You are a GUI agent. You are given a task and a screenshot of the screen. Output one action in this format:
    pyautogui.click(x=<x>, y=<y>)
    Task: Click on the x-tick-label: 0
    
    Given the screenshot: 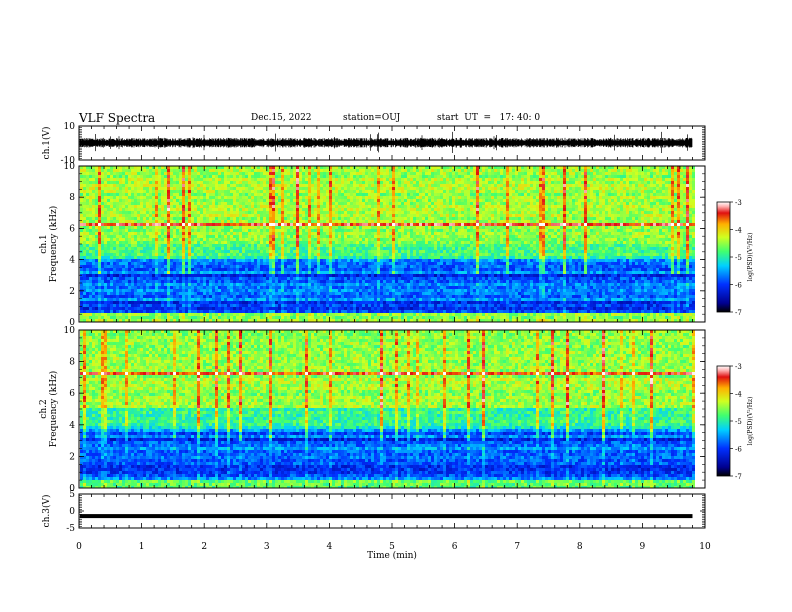 What is the action you would take?
    pyautogui.click(x=79, y=547)
    